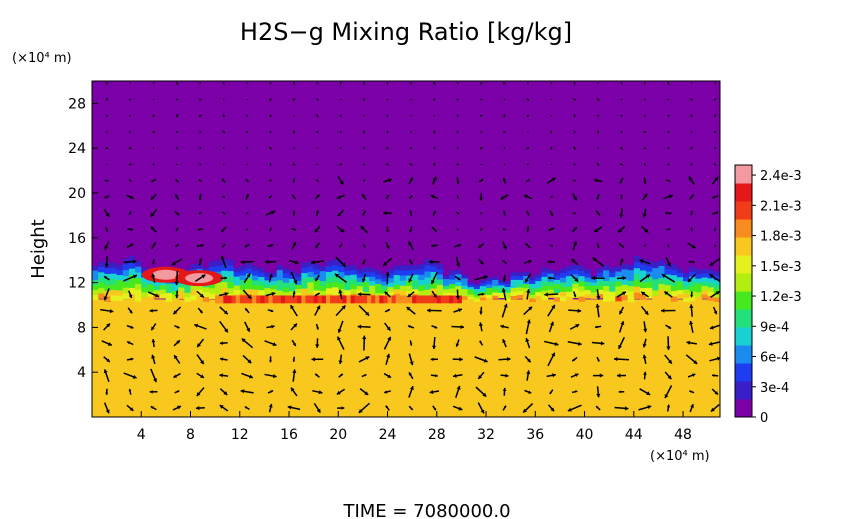 The height and width of the screenshot is (519, 854). What do you see at coordinates (42, 58) in the screenshot?
I see `y-unit-label: (×10⁴ m)` at bounding box center [42, 58].